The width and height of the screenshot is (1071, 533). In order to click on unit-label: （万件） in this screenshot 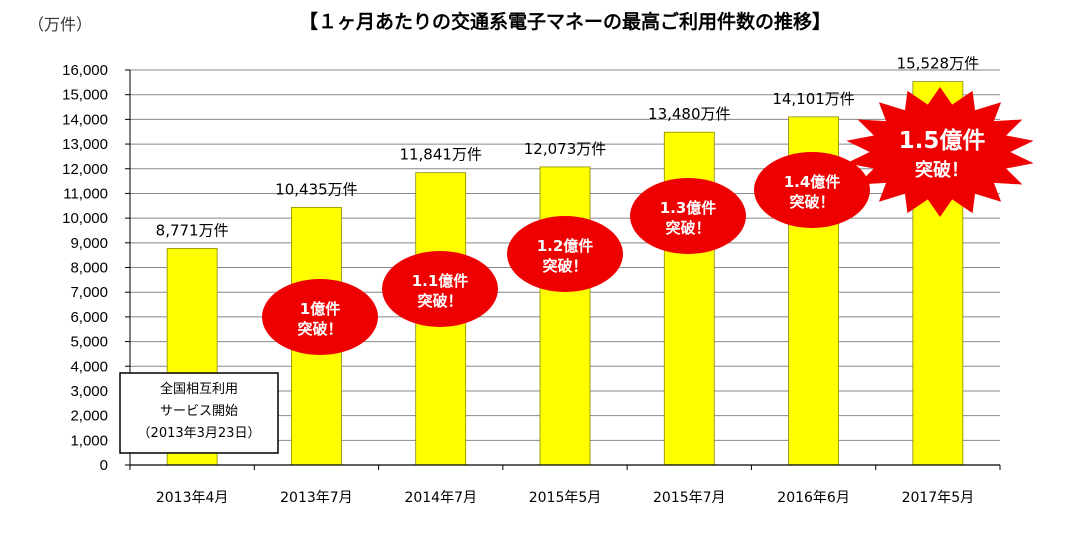, I will do `click(60, 24)`.